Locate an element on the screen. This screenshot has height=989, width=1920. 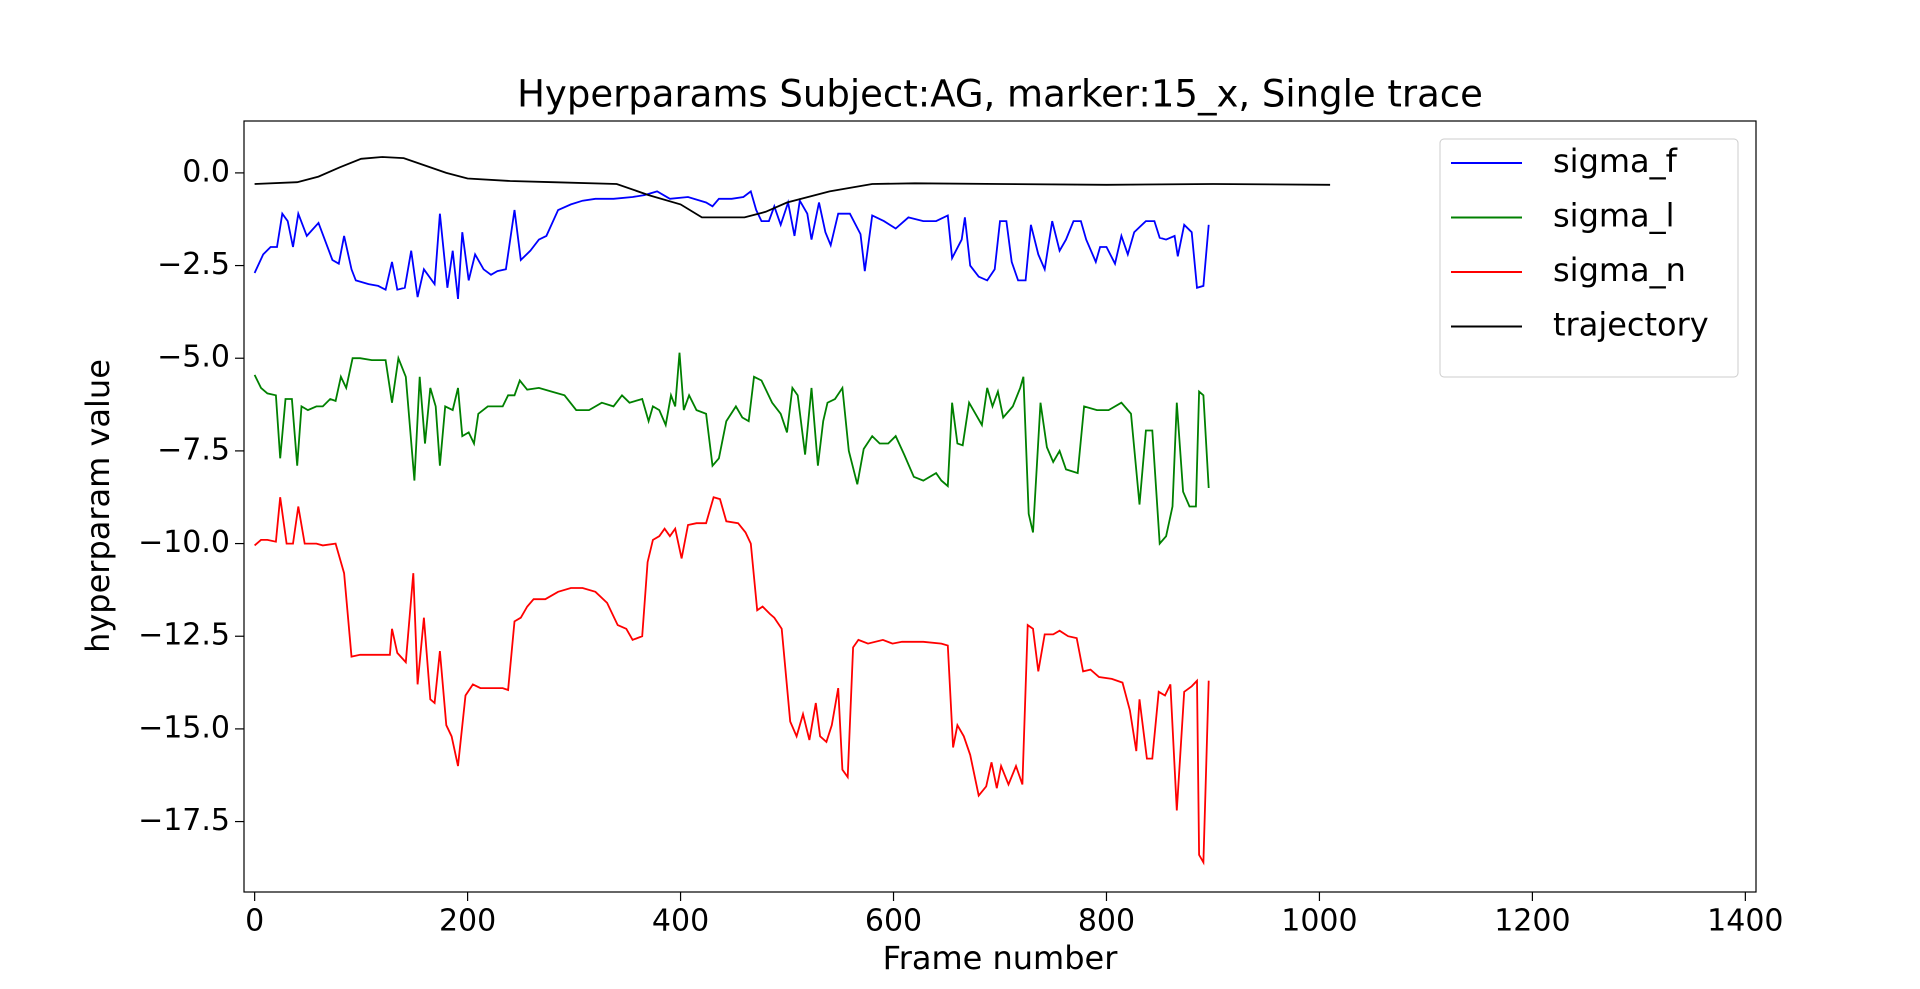
x-tick-label: 1000 is located at coordinates (1319, 921).